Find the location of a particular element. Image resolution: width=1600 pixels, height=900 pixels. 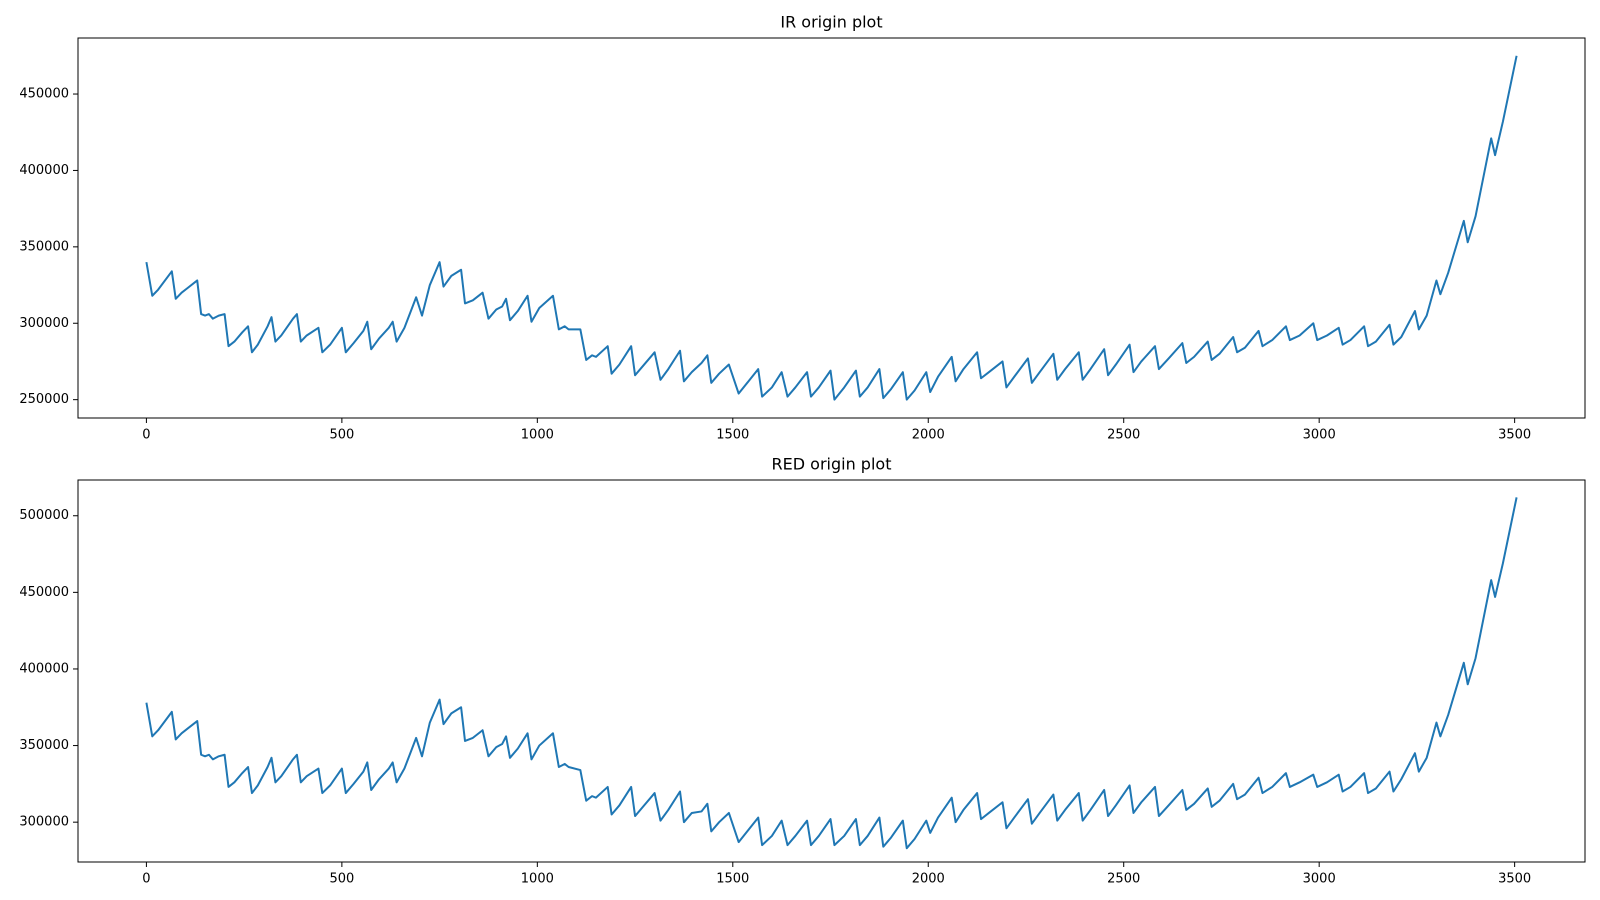

chart-title: IR origin plot is located at coordinates (831, 22).